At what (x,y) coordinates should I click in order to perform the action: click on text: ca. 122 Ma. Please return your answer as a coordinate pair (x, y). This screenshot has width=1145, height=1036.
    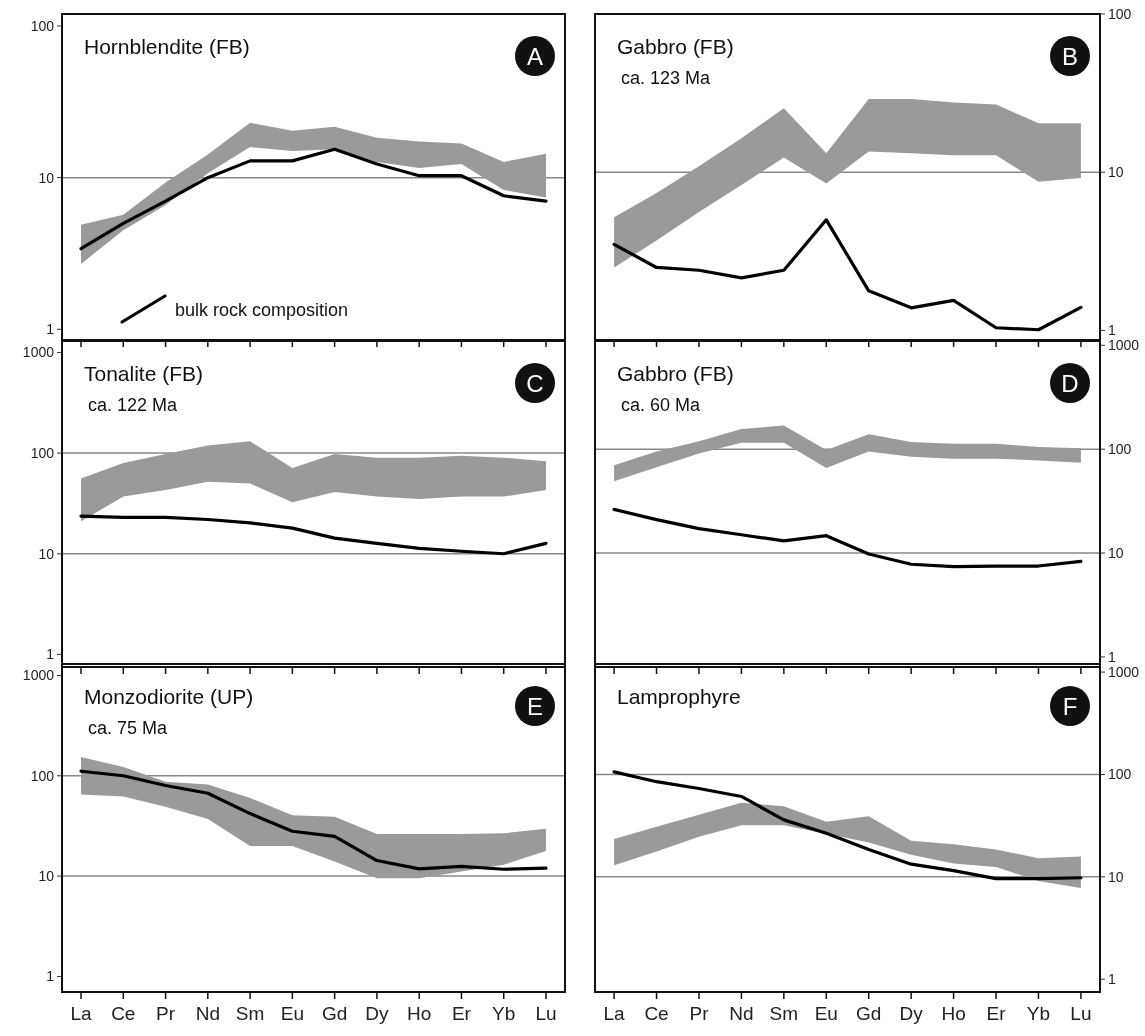
    Looking at the image, I should click on (133, 405).